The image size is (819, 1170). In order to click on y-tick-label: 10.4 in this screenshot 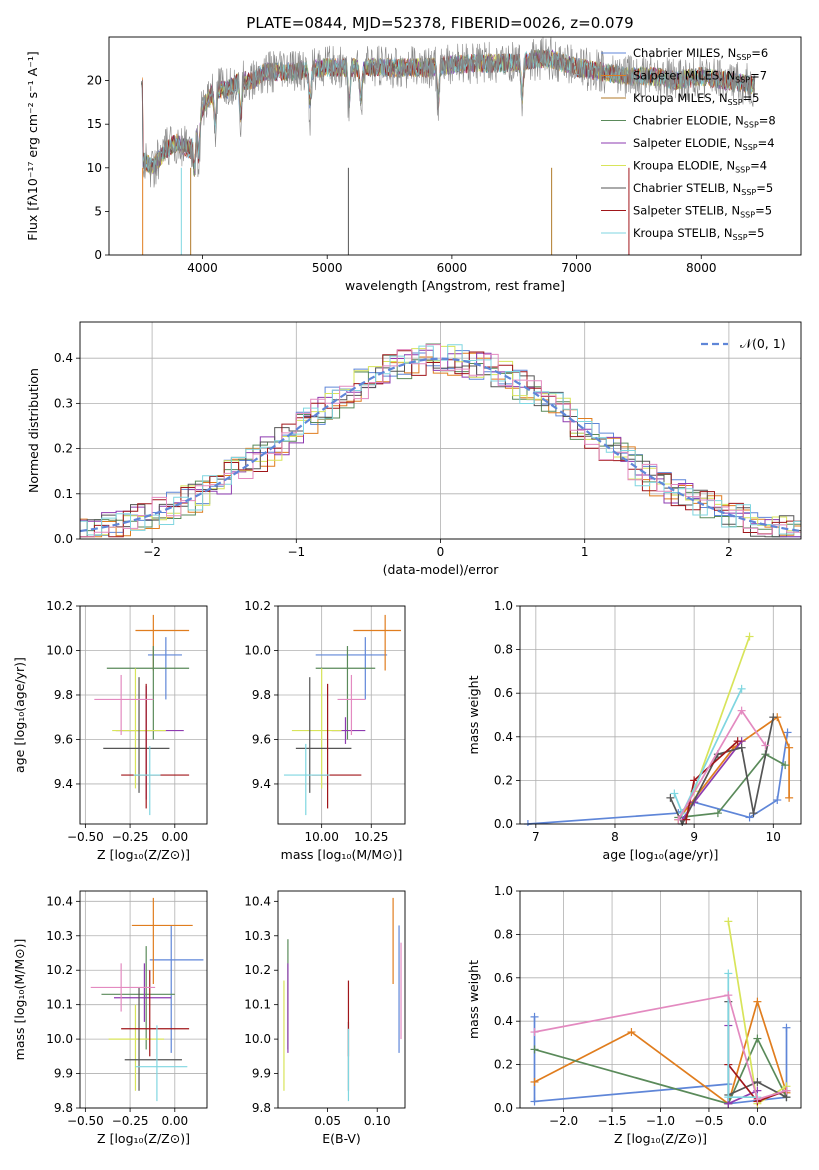, I will do `click(59, 901)`.